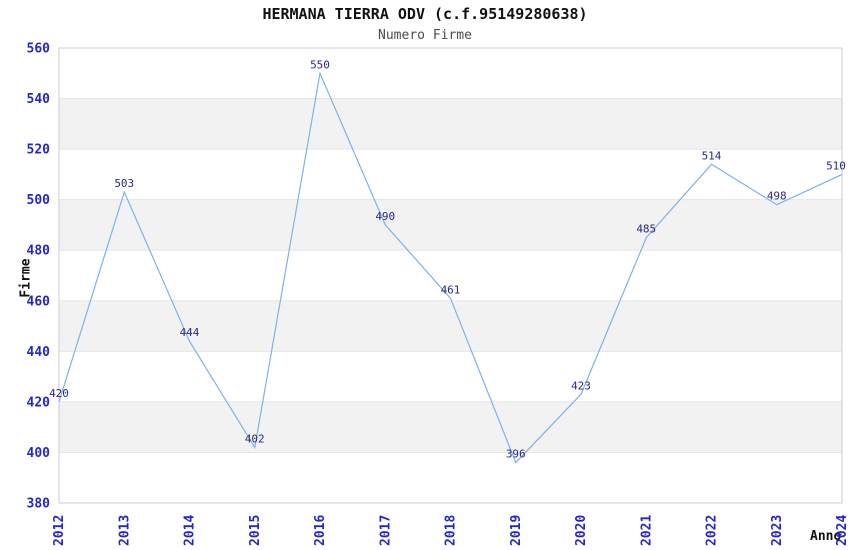 The width and height of the screenshot is (850, 550). What do you see at coordinates (255, 530) in the screenshot?
I see `x-tick-label: 2015` at bounding box center [255, 530].